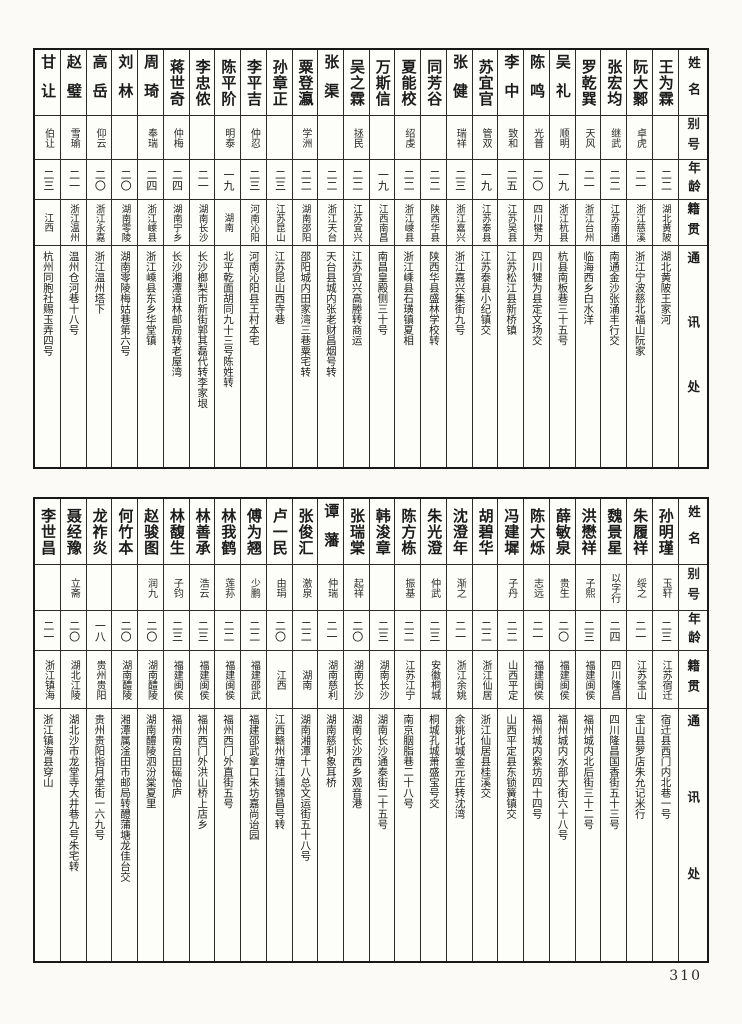  Describe the element at coordinates (639, 356) in the screenshot. I see `entry-address-cell: 浙江宁波慈北福山阮家` at that location.